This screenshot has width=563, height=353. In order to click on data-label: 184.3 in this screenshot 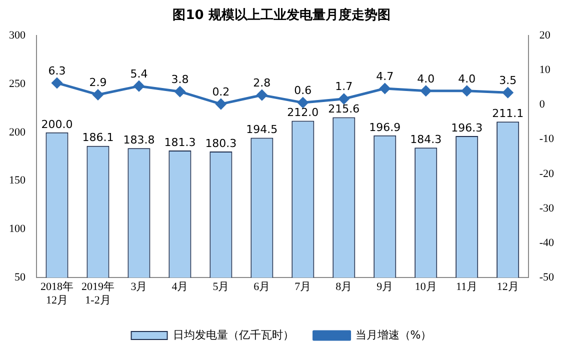, I will do `click(426, 139)`.